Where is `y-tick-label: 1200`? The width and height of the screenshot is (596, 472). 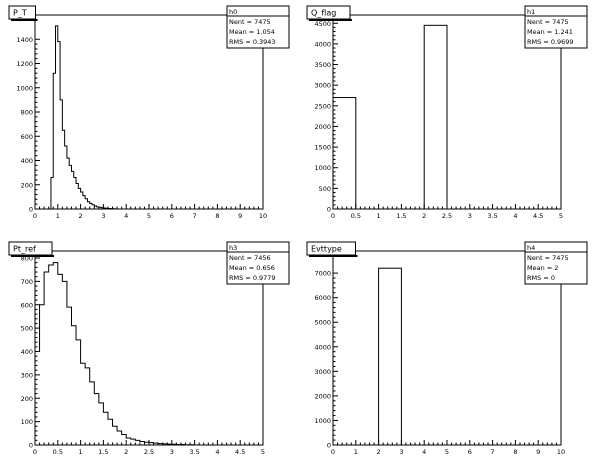
y-tick-label: 1200 is located at coordinates (24, 64).